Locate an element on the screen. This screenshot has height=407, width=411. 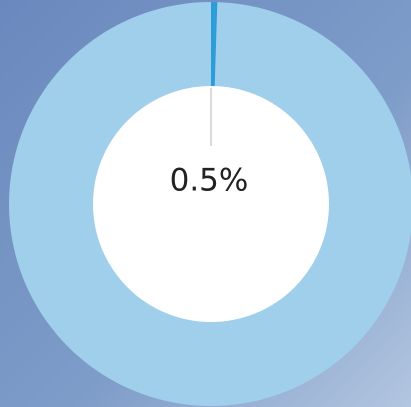
center-label: 0.5% is located at coordinates (209, 181).